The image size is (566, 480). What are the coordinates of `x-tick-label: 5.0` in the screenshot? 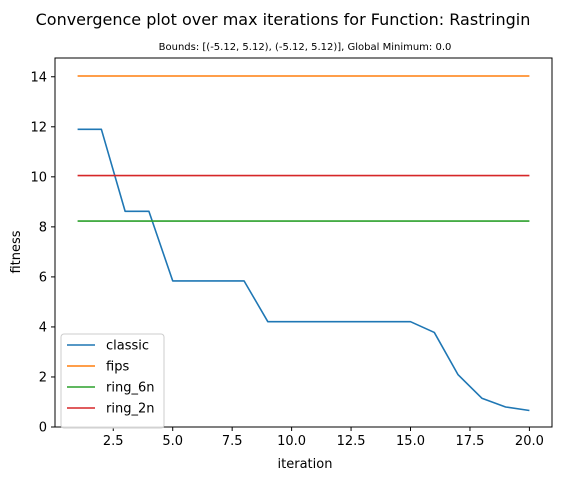 It's located at (172, 441).